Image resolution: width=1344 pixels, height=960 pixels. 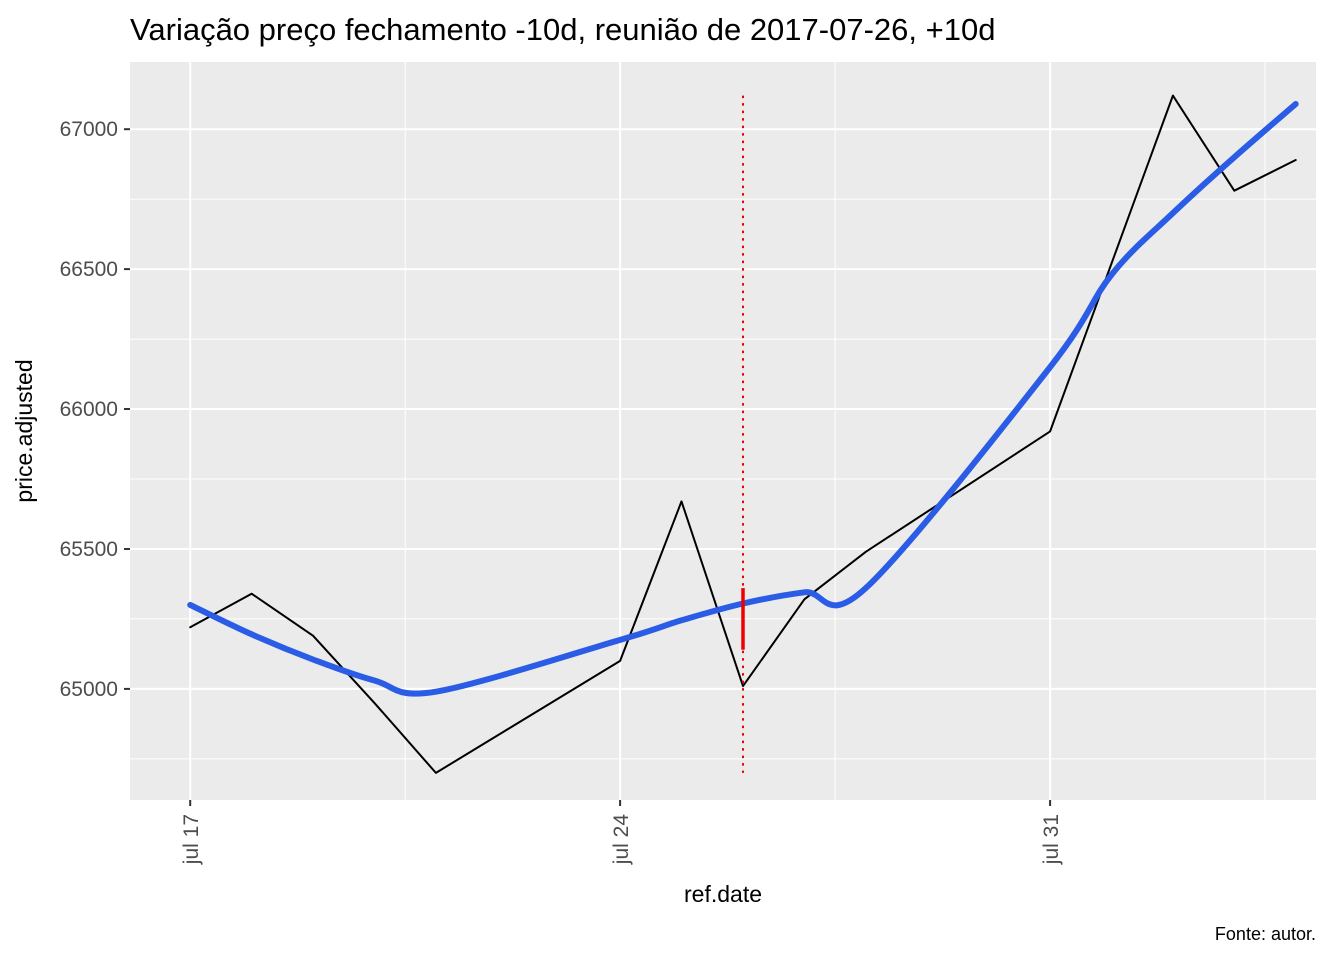 I want to click on y-tick-label: 65000, so click(x=89, y=689).